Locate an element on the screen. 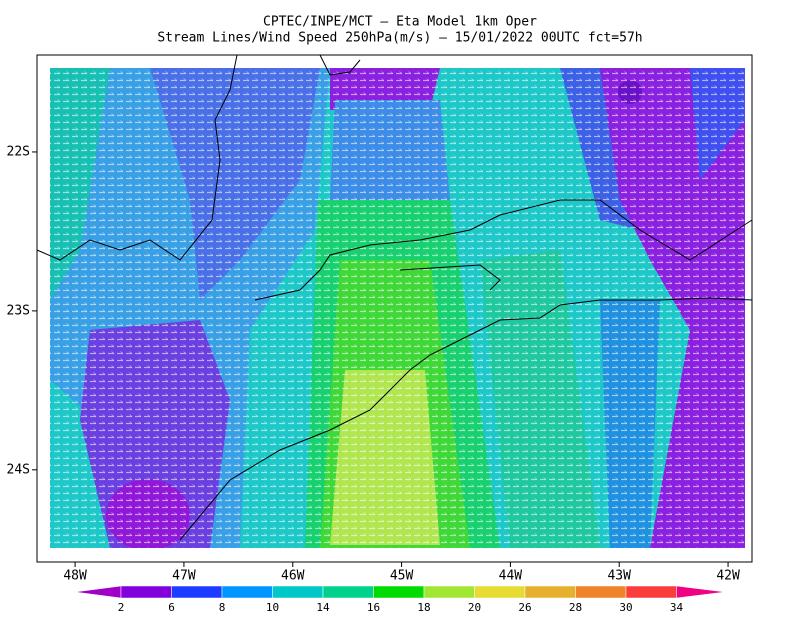 The width and height of the screenshot is (800, 618). colorbar-label: 6 is located at coordinates (171, 607).